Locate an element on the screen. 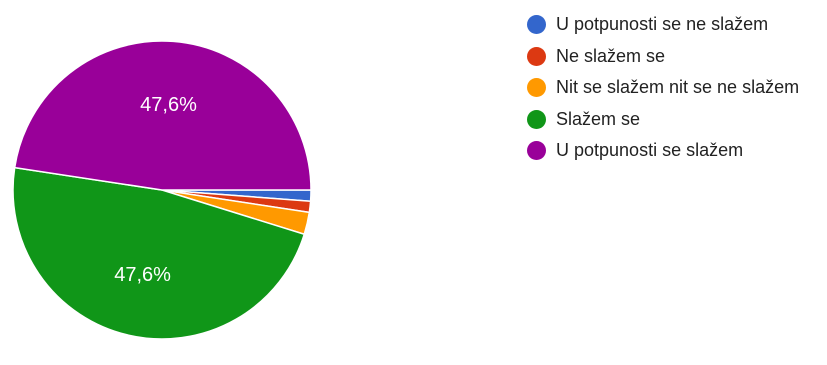 The width and height of the screenshot is (827, 365). legend-item: U potpunosti se ne slažem is located at coordinates (663, 25).